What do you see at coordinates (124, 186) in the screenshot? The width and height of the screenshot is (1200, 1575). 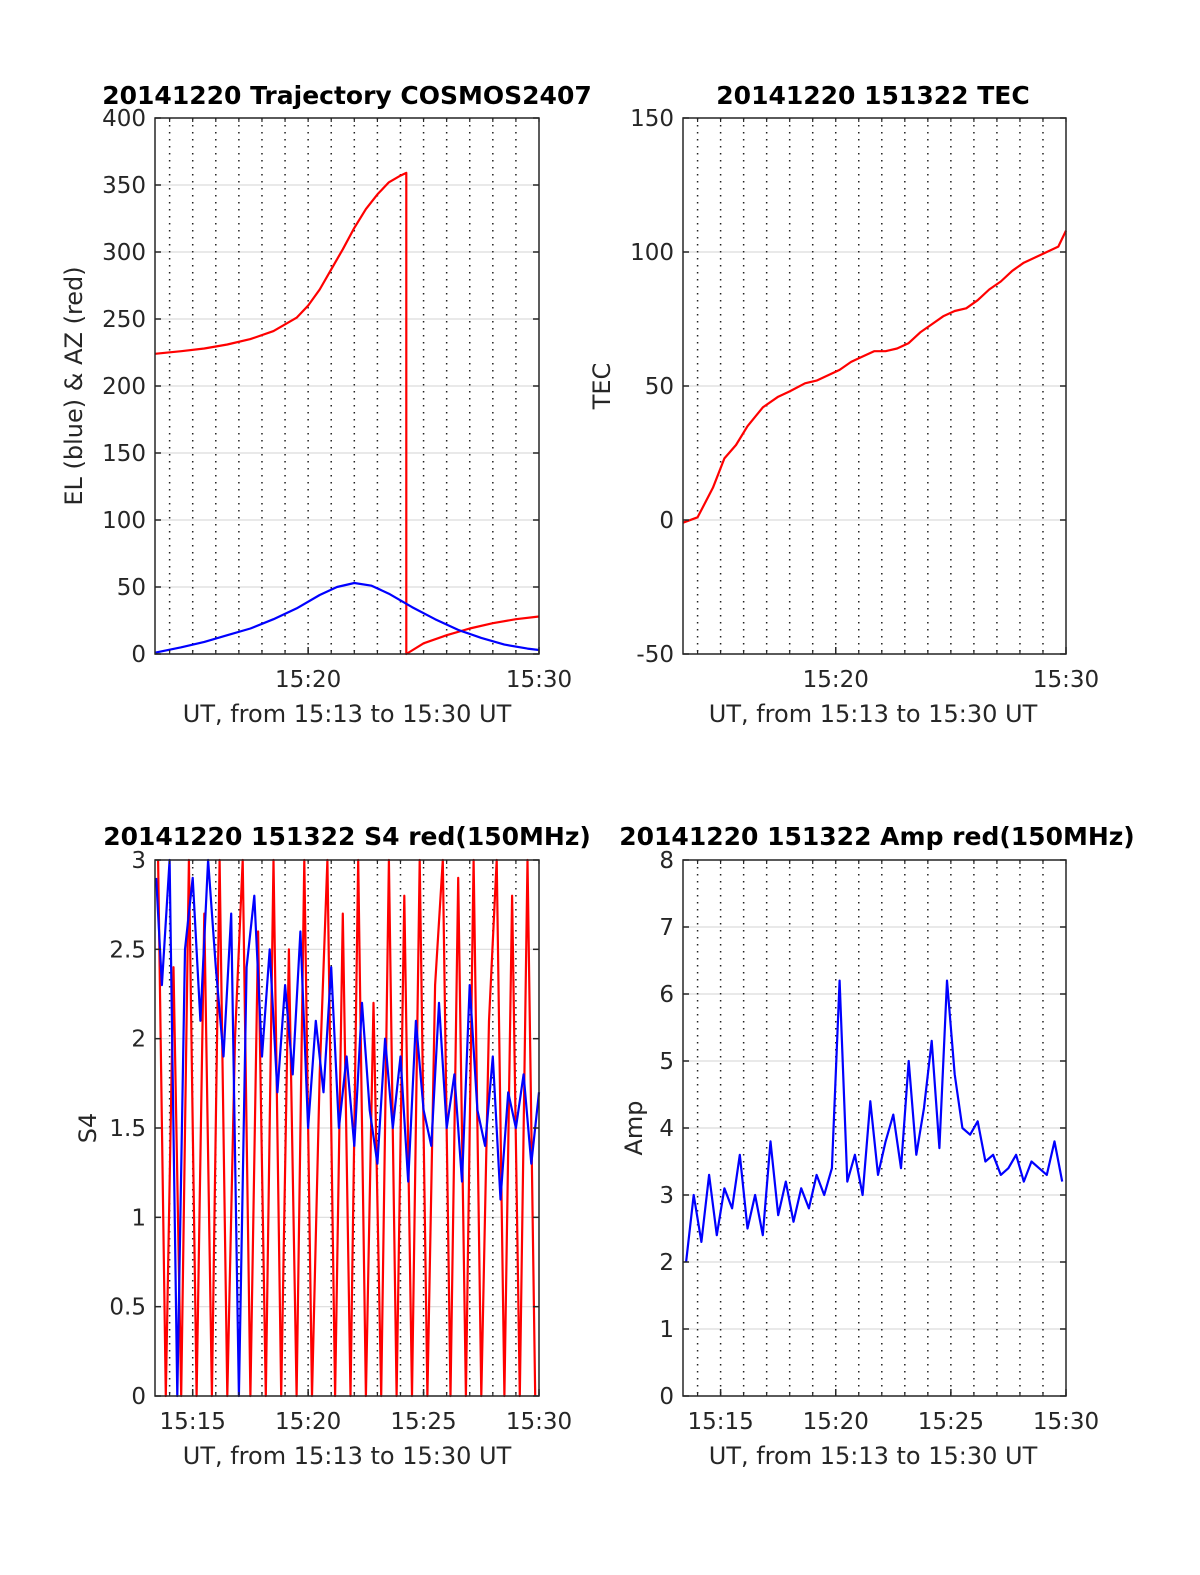 I see `y-tick-label: 350` at bounding box center [124, 186].